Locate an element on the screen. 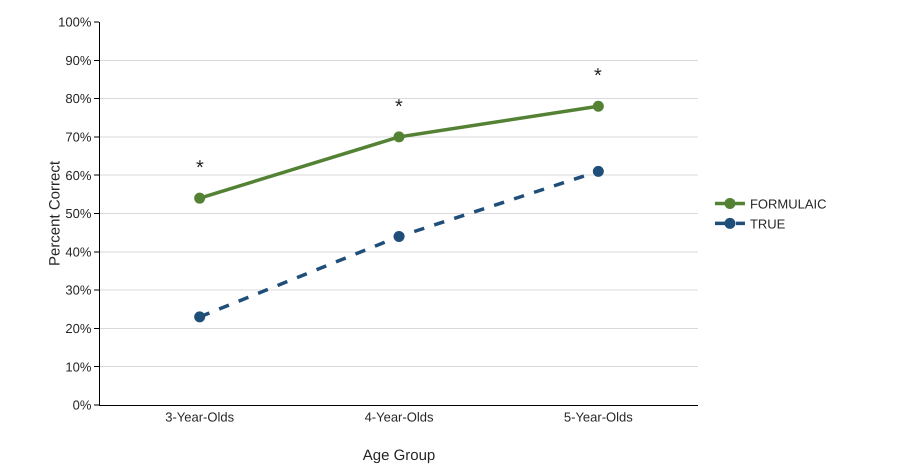  legend-label: TRUE is located at coordinates (768, 224).